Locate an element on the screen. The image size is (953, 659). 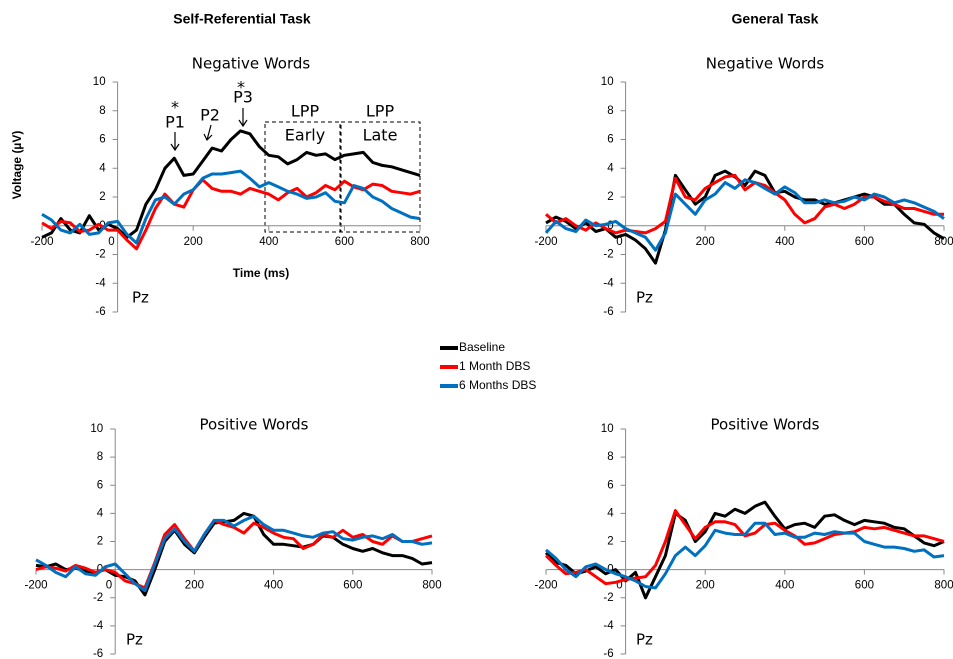
heading: Self-Referential Task is located at coordinates (242, 19).